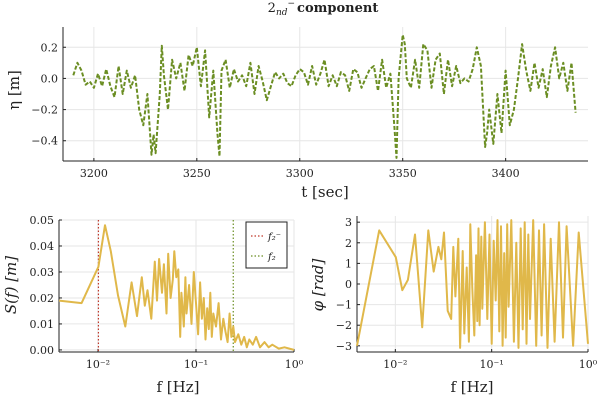 This screenshot has width=600, height=400. Describe the element at coordinates (11, 285) in the screenshot. I see `spectrum-y-label: S(f) [m]` at that location.